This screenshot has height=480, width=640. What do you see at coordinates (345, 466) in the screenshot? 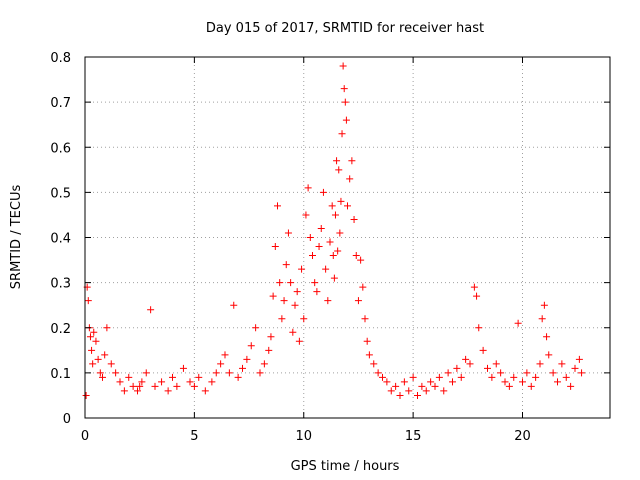
I see `x-axis-title: GPS time / hours` at bounding box center [345, 466].